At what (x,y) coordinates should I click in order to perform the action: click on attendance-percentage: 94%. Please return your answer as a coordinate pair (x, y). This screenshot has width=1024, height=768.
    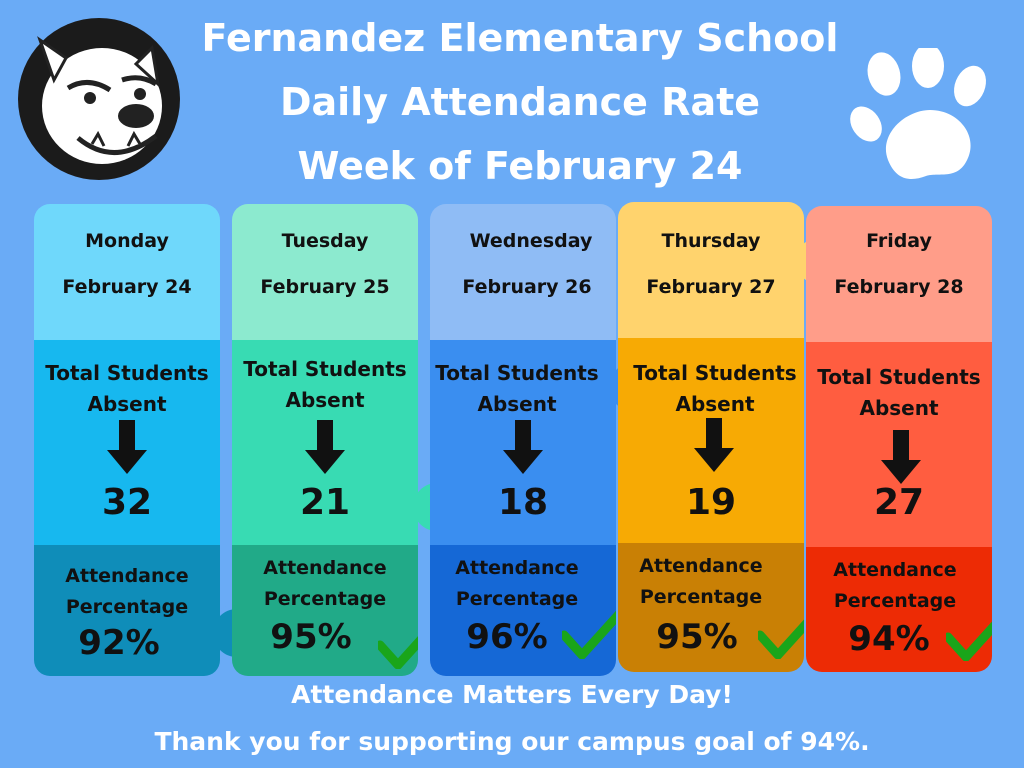
    Looking at the image, I should click on (889, 639).